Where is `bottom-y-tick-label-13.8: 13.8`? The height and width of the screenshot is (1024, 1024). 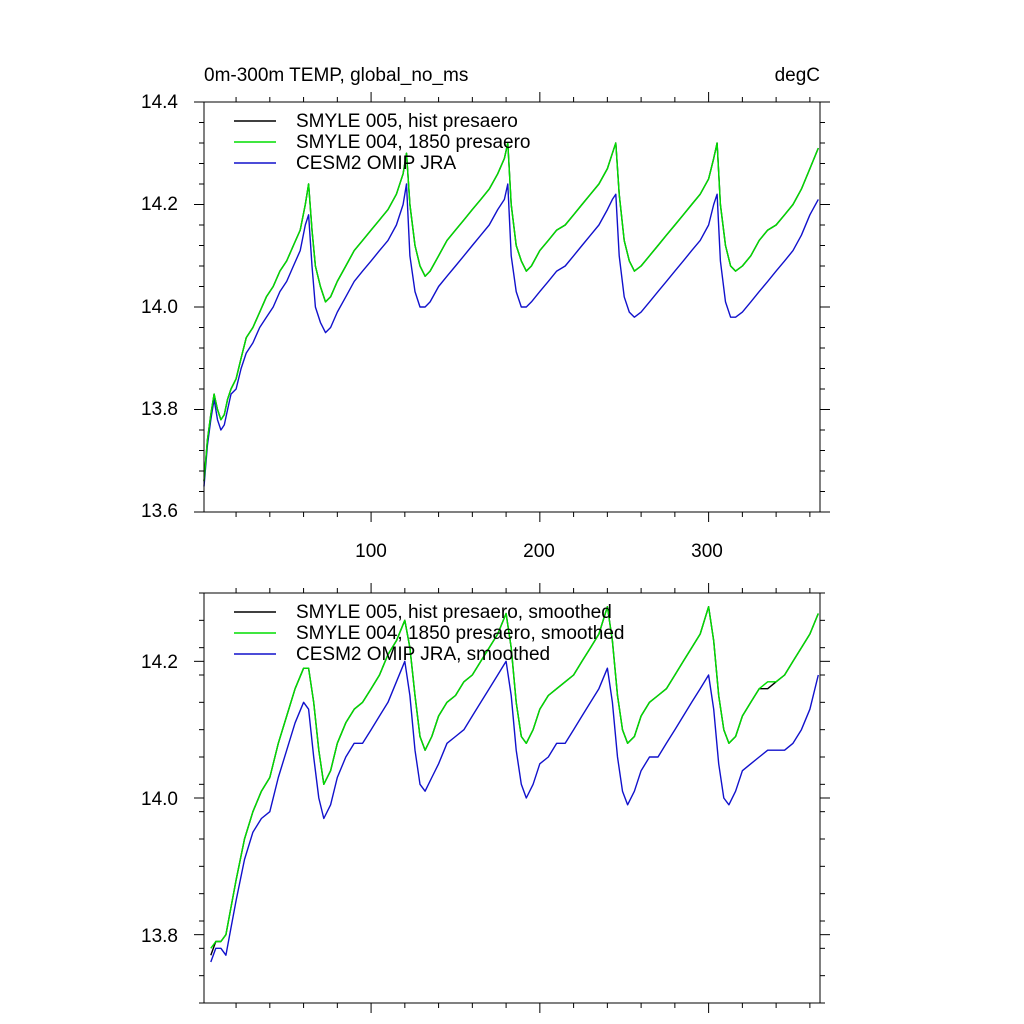
bottom-y-tick-label-13.8: 13.8 is located at coordinates (159, 936).